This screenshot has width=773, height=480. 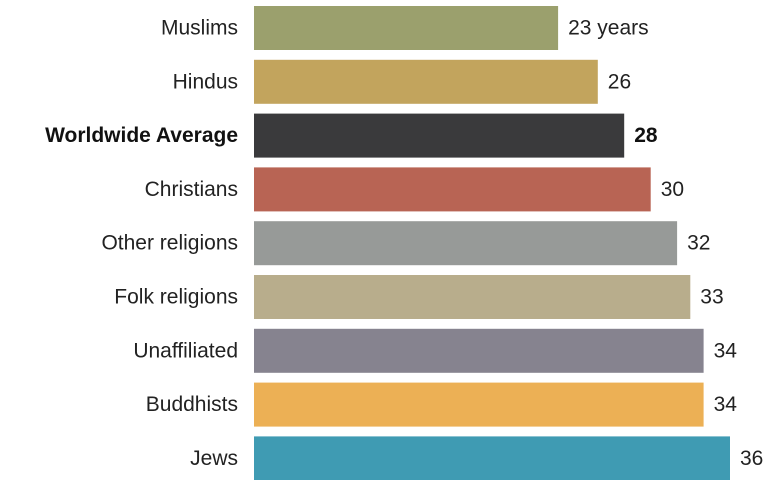 I want to click on value-label-hindus: 26, so click(x=619, y=81).